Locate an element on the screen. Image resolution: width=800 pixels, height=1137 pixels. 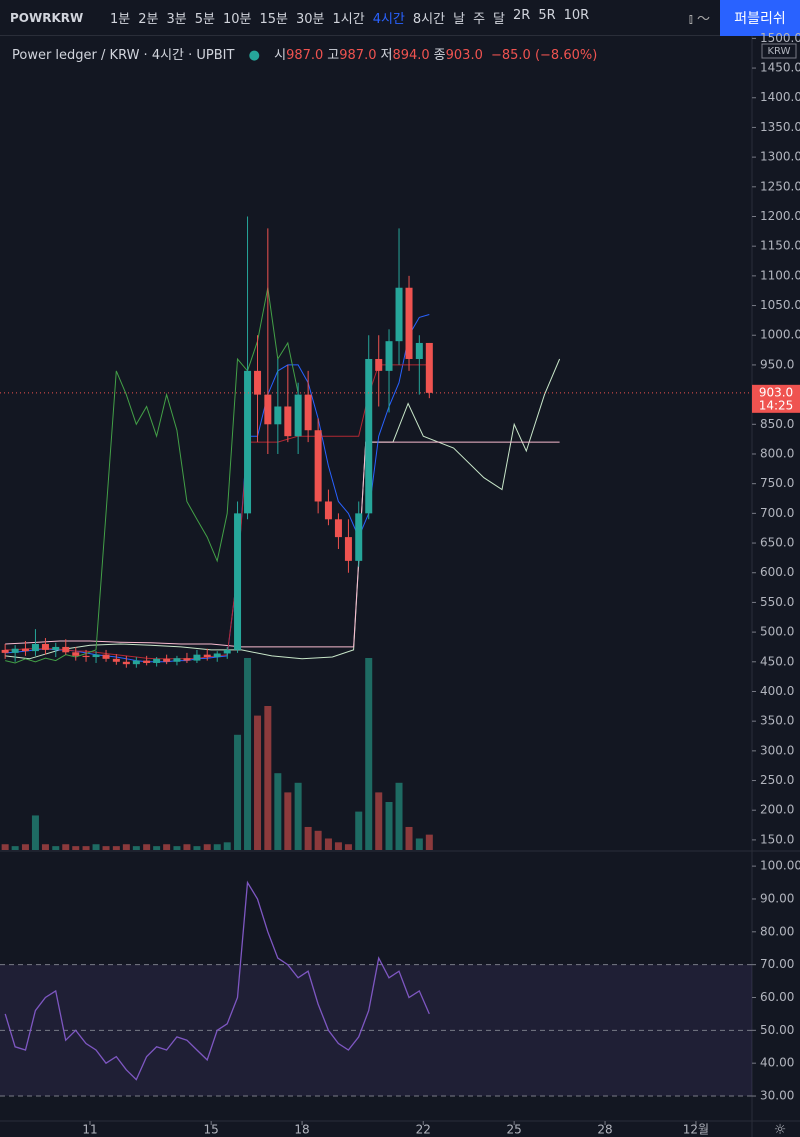
interval: 2분 is located at coordinates (148, 19).